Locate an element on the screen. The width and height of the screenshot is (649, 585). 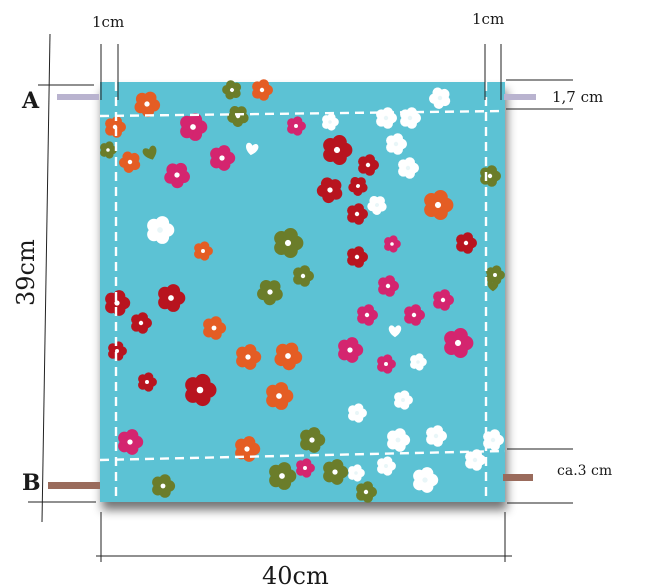
seam-line-bottom is located at coordinates (302, 455).